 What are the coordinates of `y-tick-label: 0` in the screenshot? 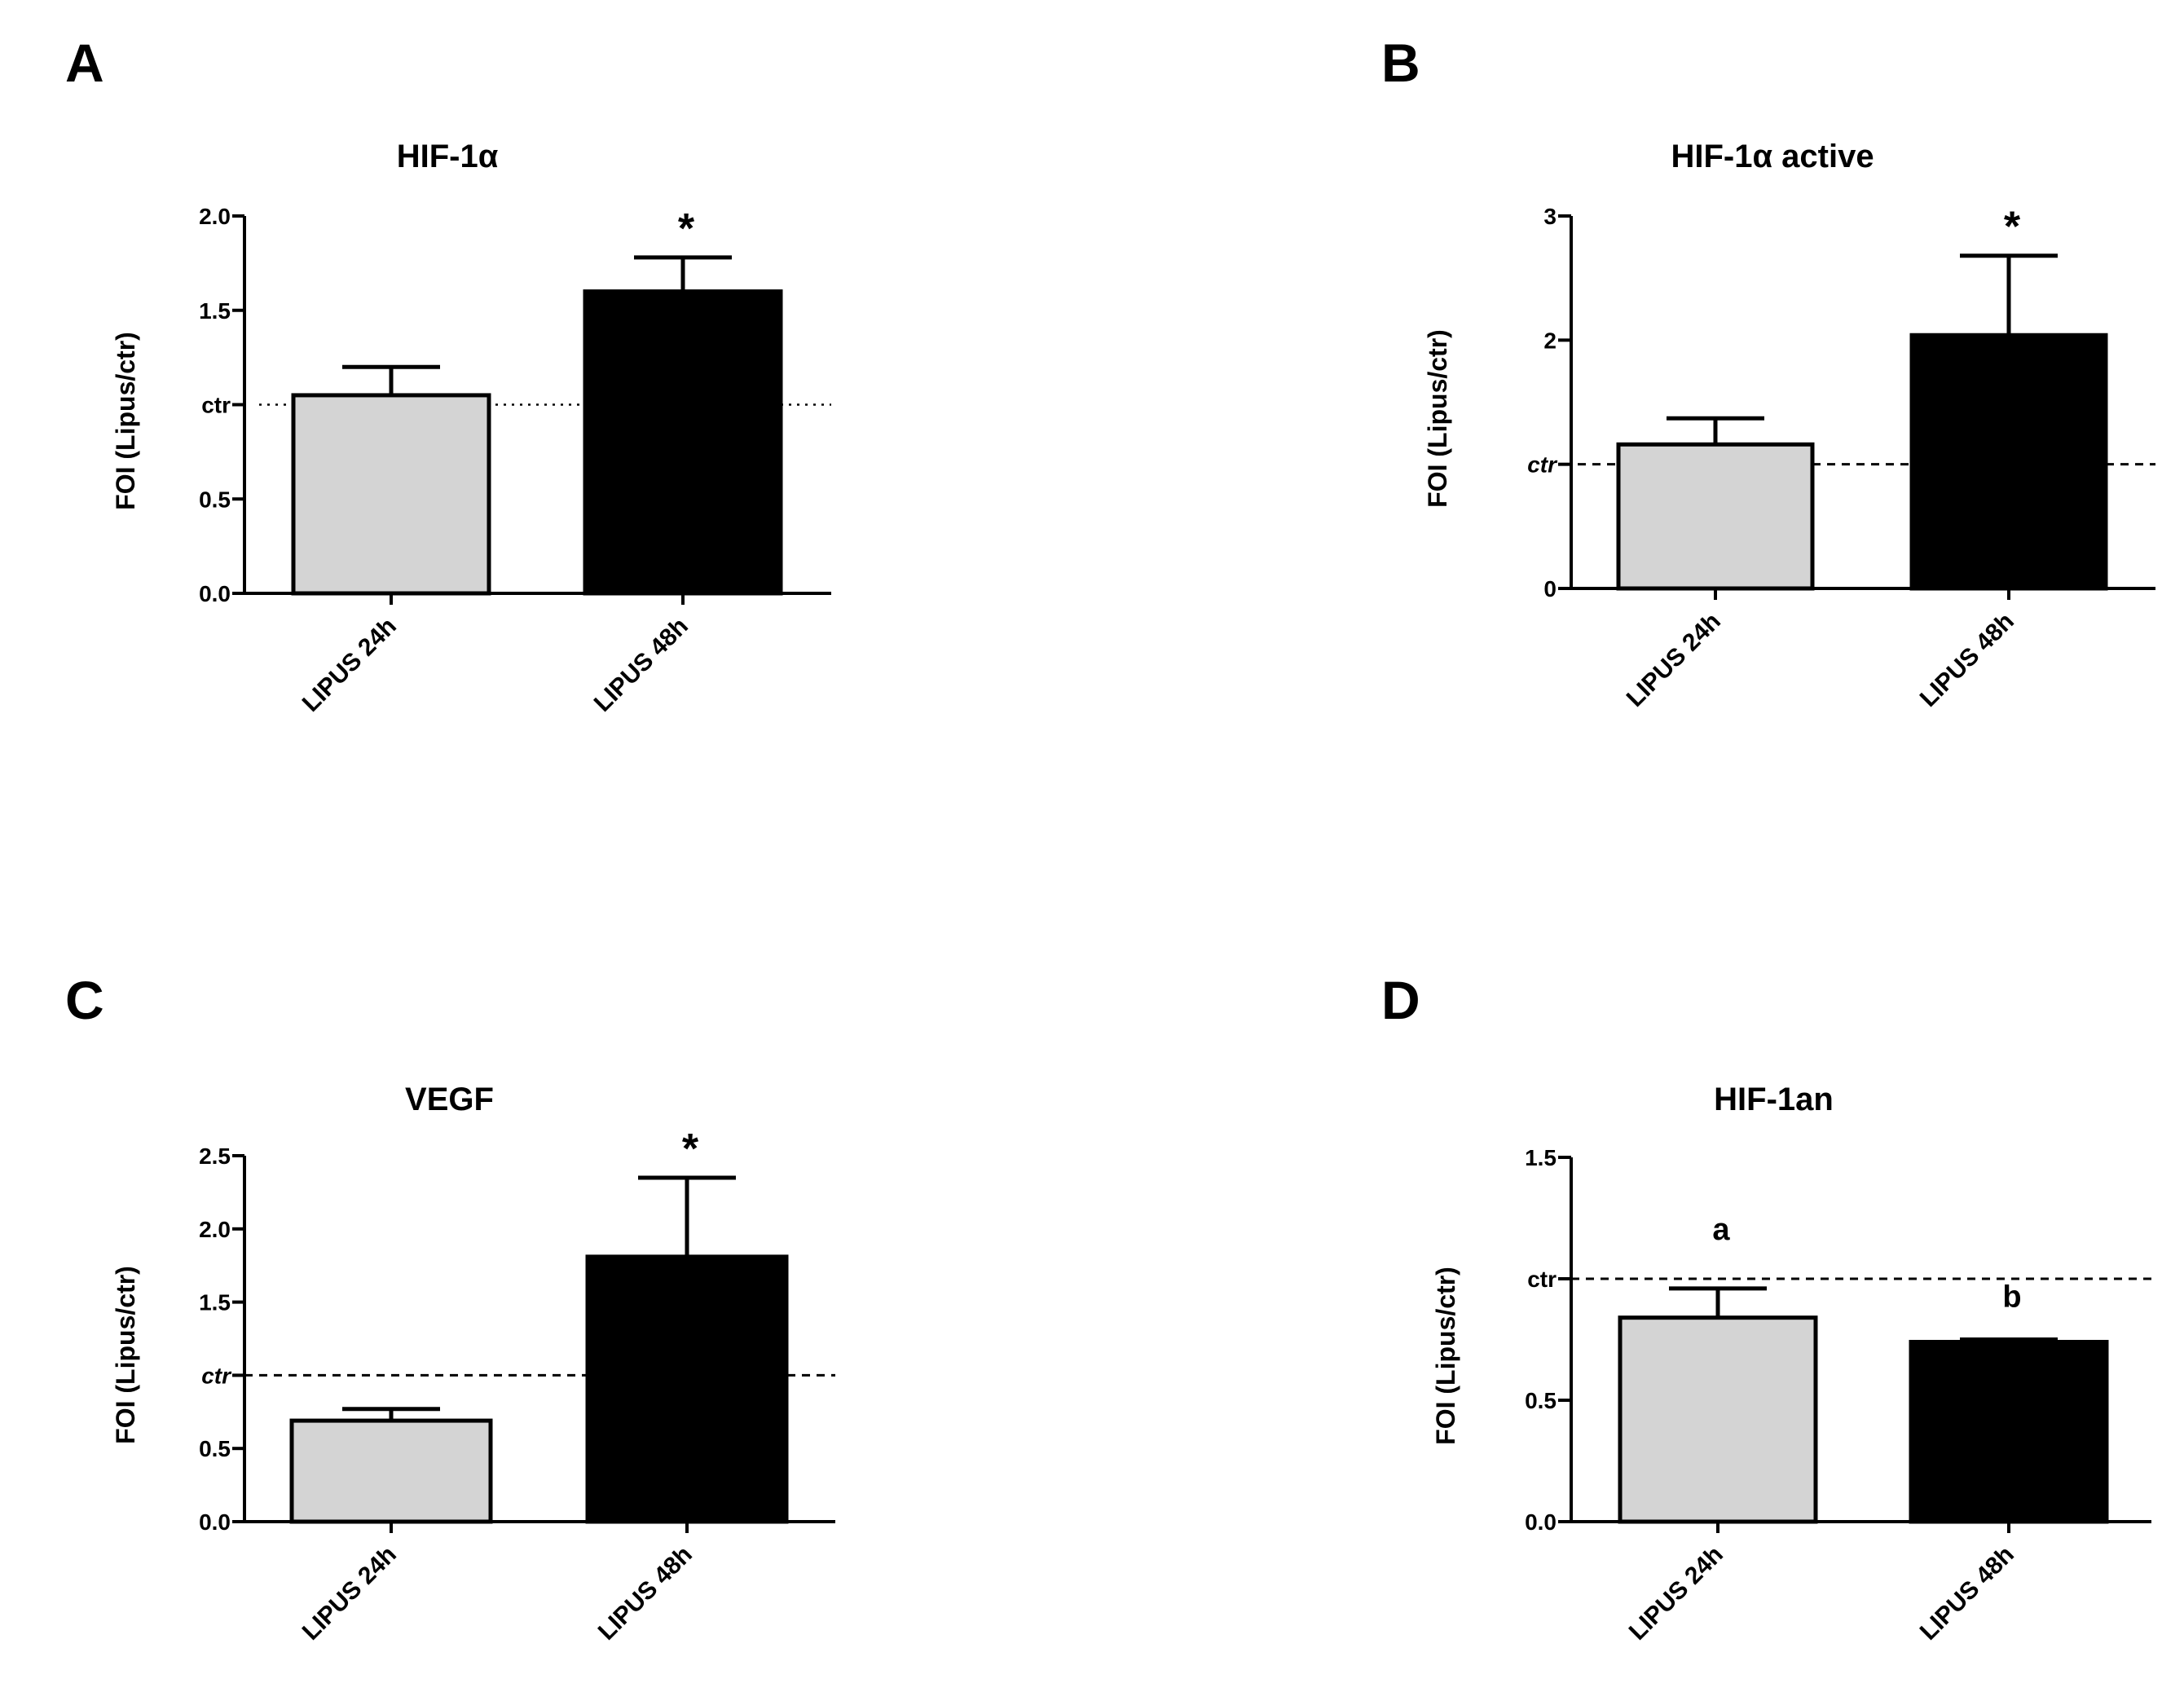 It's located at (1550, 588).